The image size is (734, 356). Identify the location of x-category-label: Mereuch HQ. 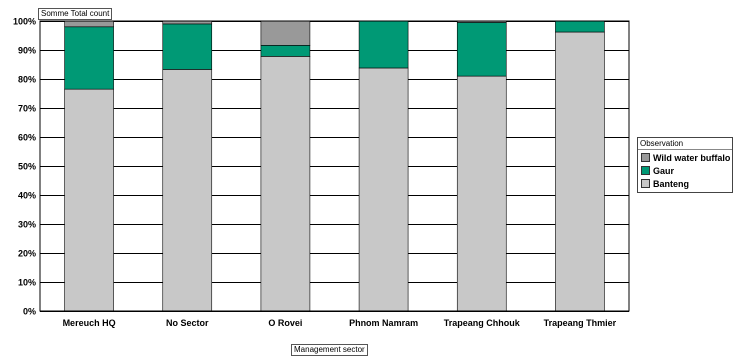
(89, 323).